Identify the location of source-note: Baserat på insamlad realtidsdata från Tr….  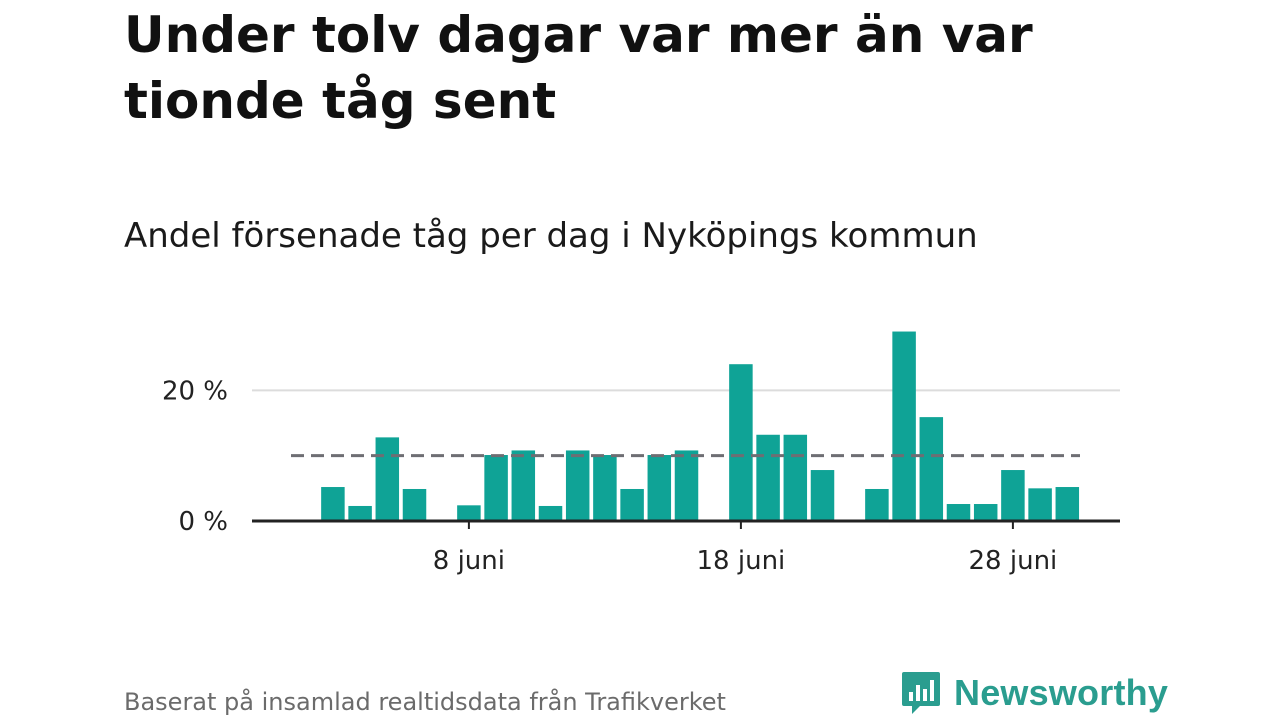
(425, 702).